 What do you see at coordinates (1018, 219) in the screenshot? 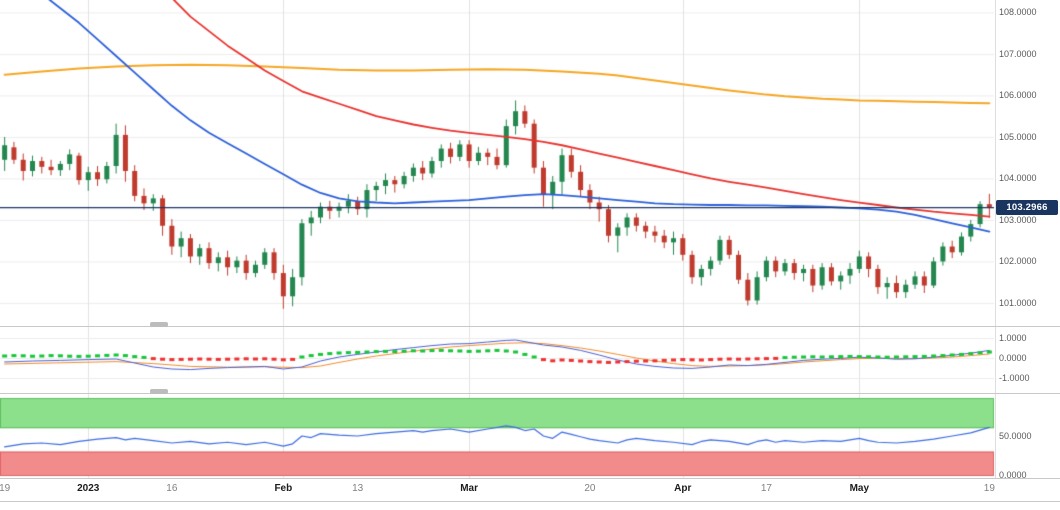
I see `price-axis-label: 103.0000` at bounding box center [1018, 219].